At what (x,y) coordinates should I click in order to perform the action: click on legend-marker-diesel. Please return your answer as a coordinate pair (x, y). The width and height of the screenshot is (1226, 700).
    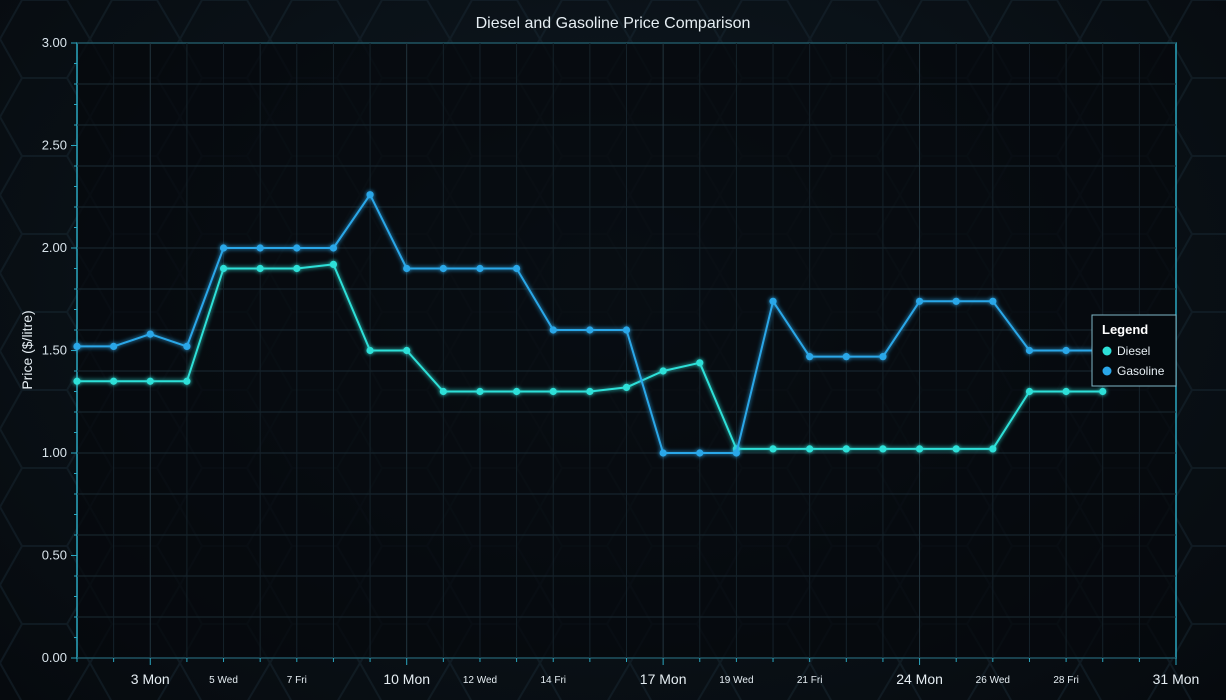
    Looking at the image, I should click on (1107, 351).